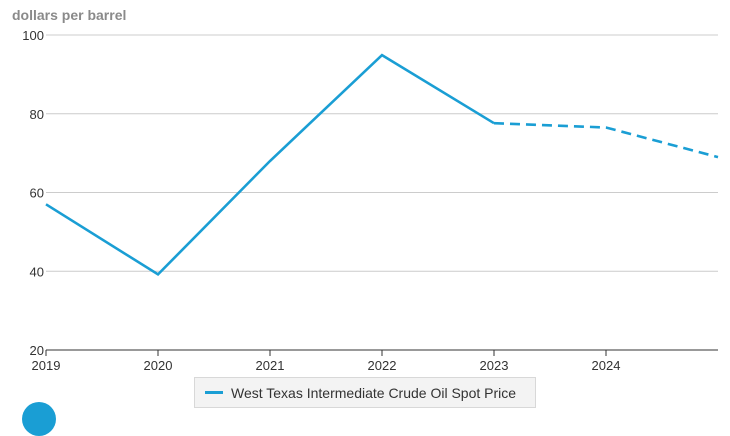 This screenshot has height=436, width=730. Describe the element at coordinates (606, 140) in the screenshot. I see `series-line-forecast` at that location.